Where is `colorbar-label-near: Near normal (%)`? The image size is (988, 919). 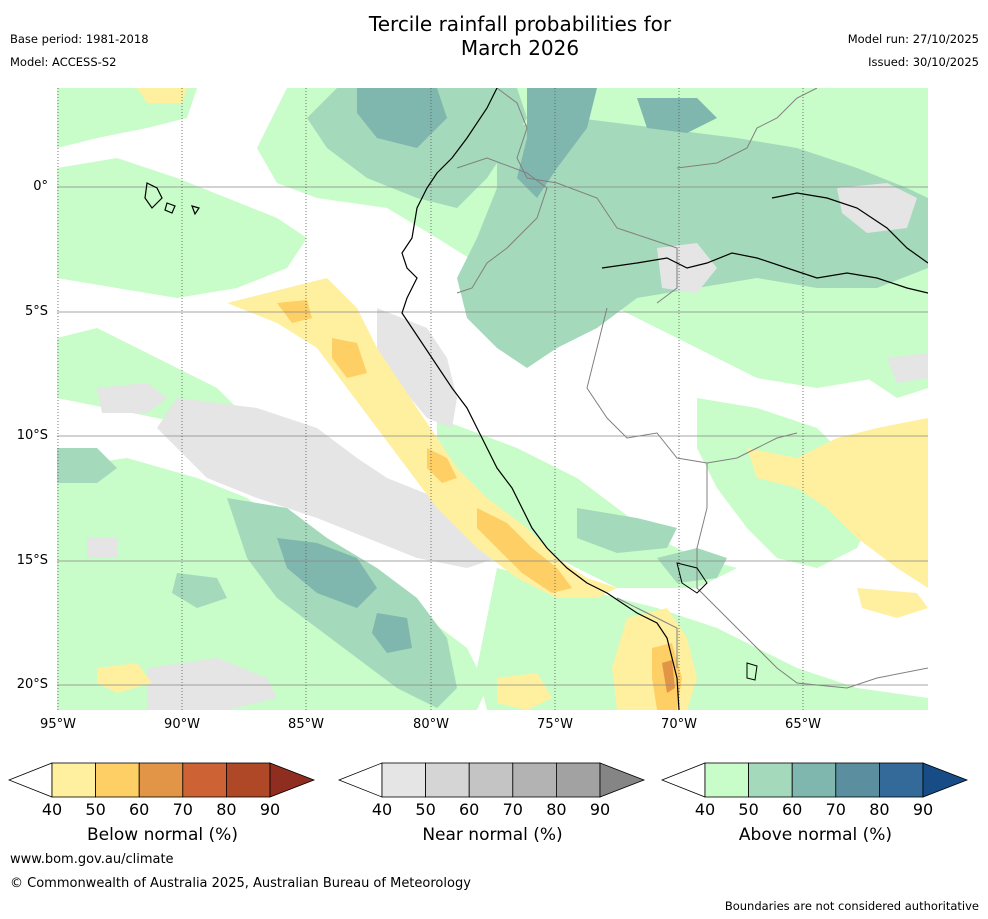
colorbar-label-near: Near normal (%) is located at coordinates (492, 835).